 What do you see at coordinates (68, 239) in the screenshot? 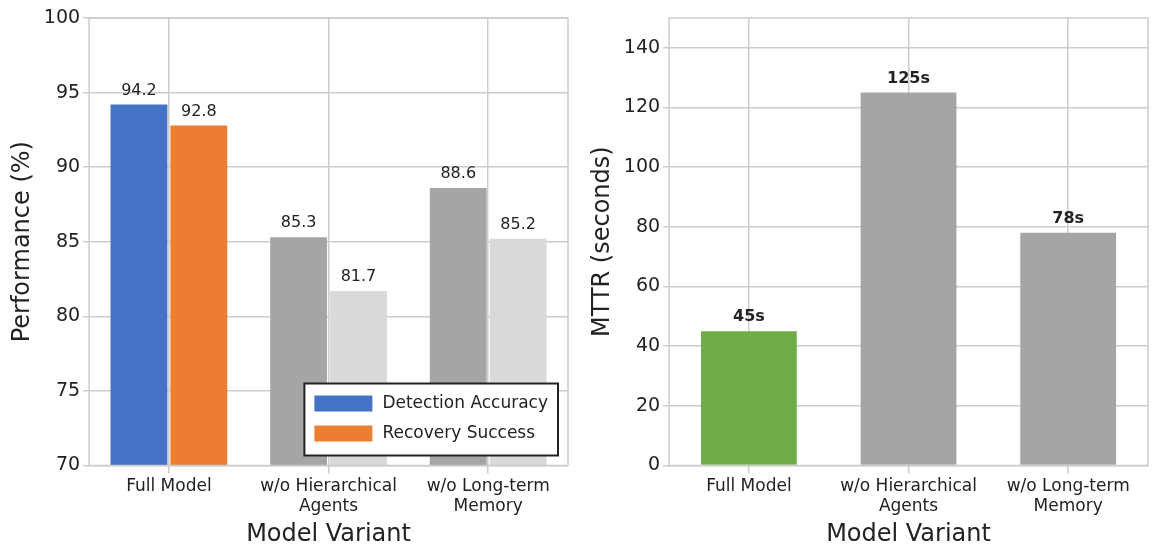
I see `y-tick-label: 85` at bounding box center [68, 239].